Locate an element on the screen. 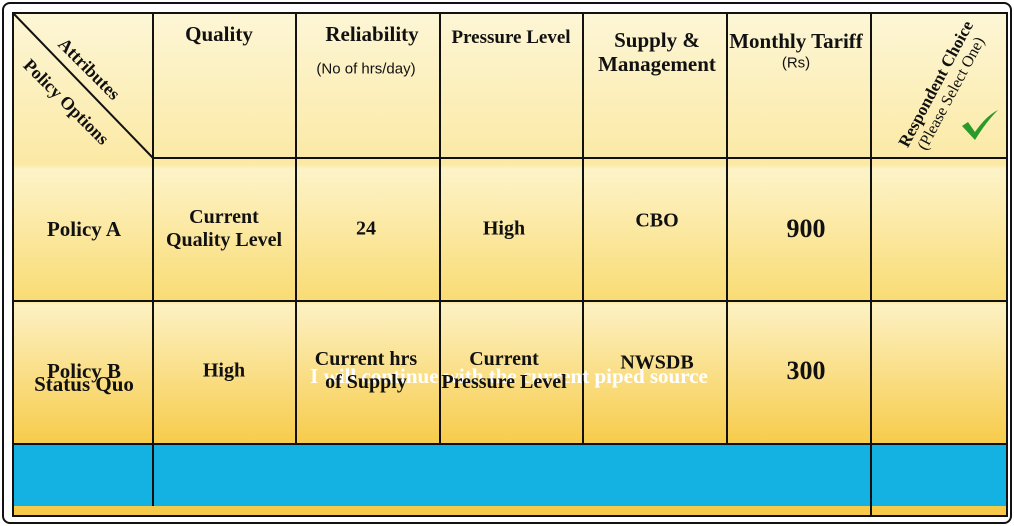  status-quo-label: Status Quo is located at coordinates (84, 383).